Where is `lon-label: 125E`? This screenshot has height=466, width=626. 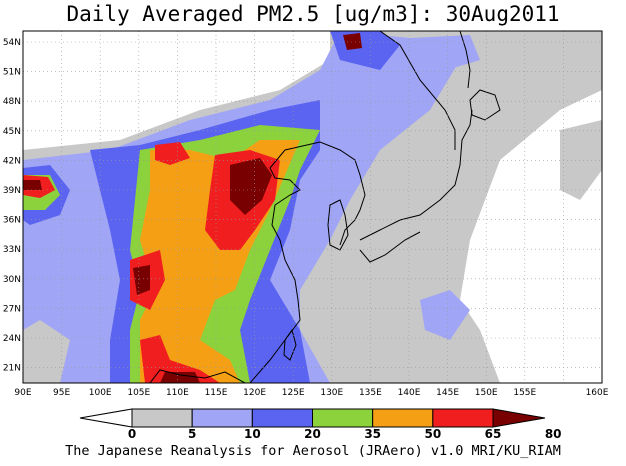 lon-label: 125E is located at coordinates (293, 393).